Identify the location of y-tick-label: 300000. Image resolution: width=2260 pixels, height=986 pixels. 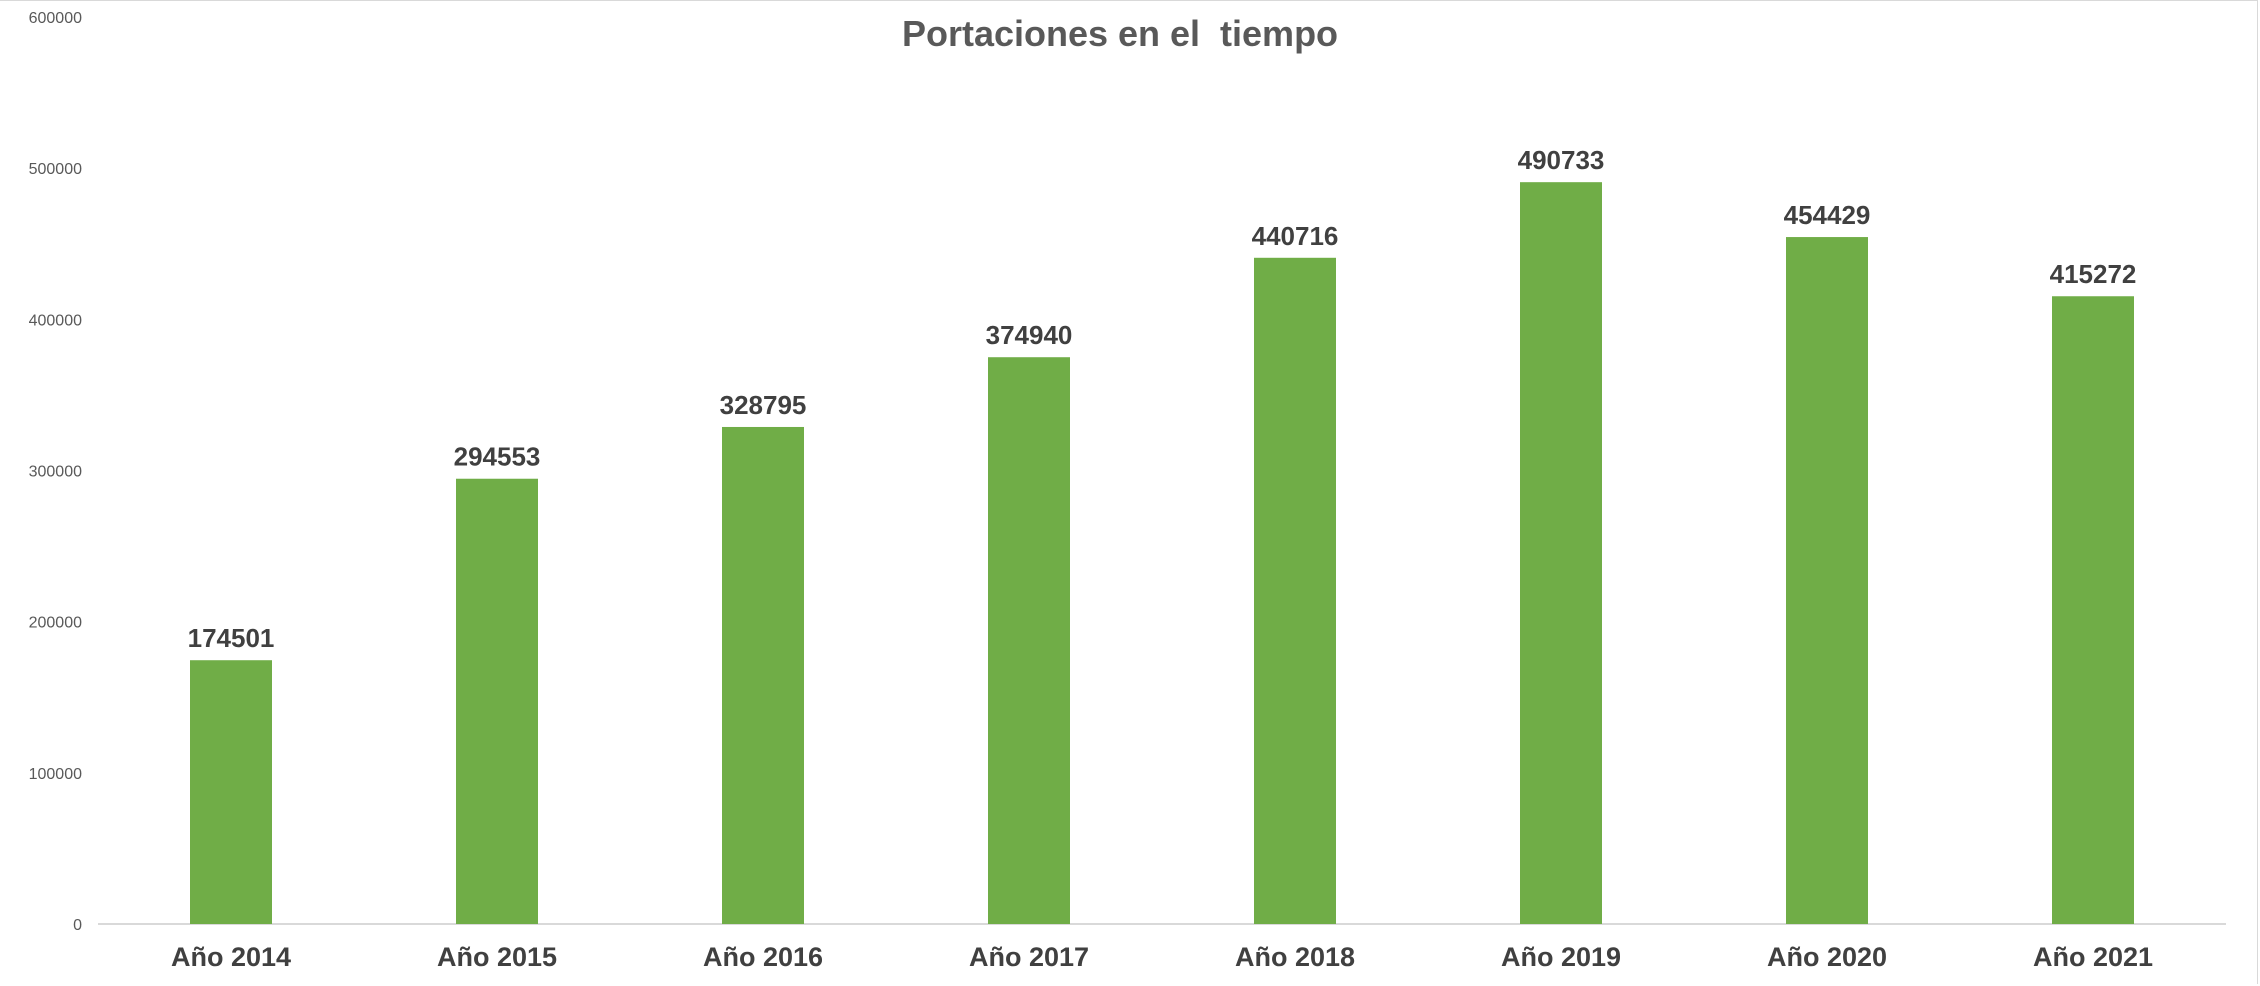
(55, 472).